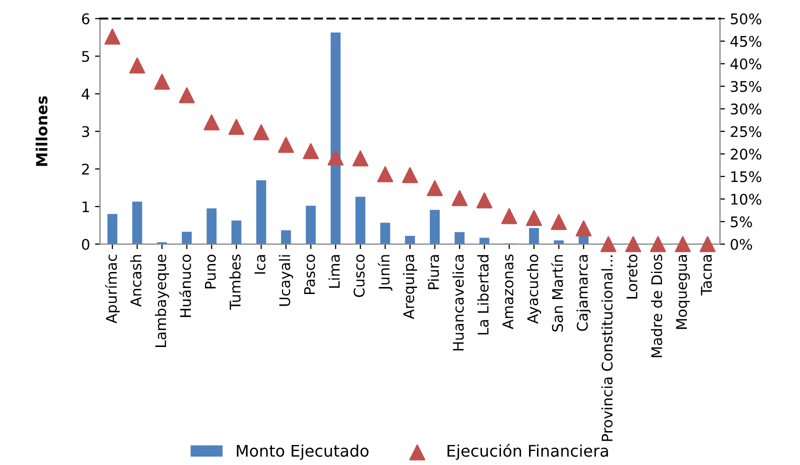 This screenshot has width=800, height=465. I want to click on x-tick-label: San Martín, so click(557, 293).